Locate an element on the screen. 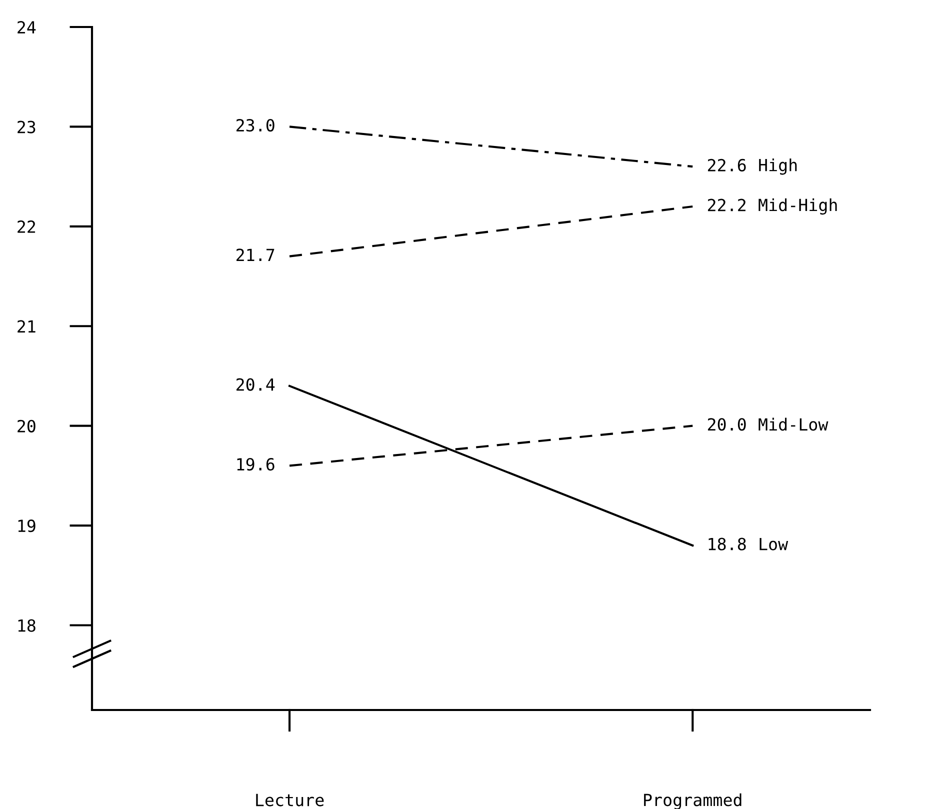  data-label: 22.2 is located at coordinates (727, 205).